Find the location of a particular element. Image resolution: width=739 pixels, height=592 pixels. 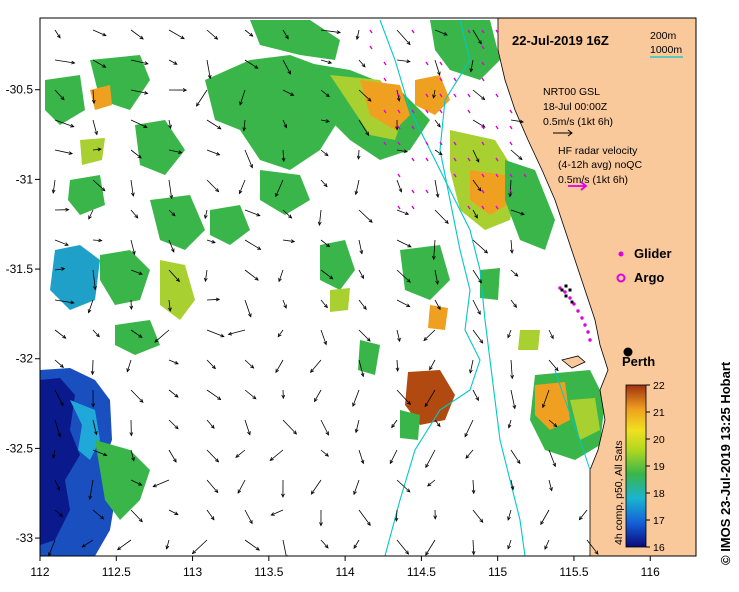

colorbar is located at coordinates (636, 466).